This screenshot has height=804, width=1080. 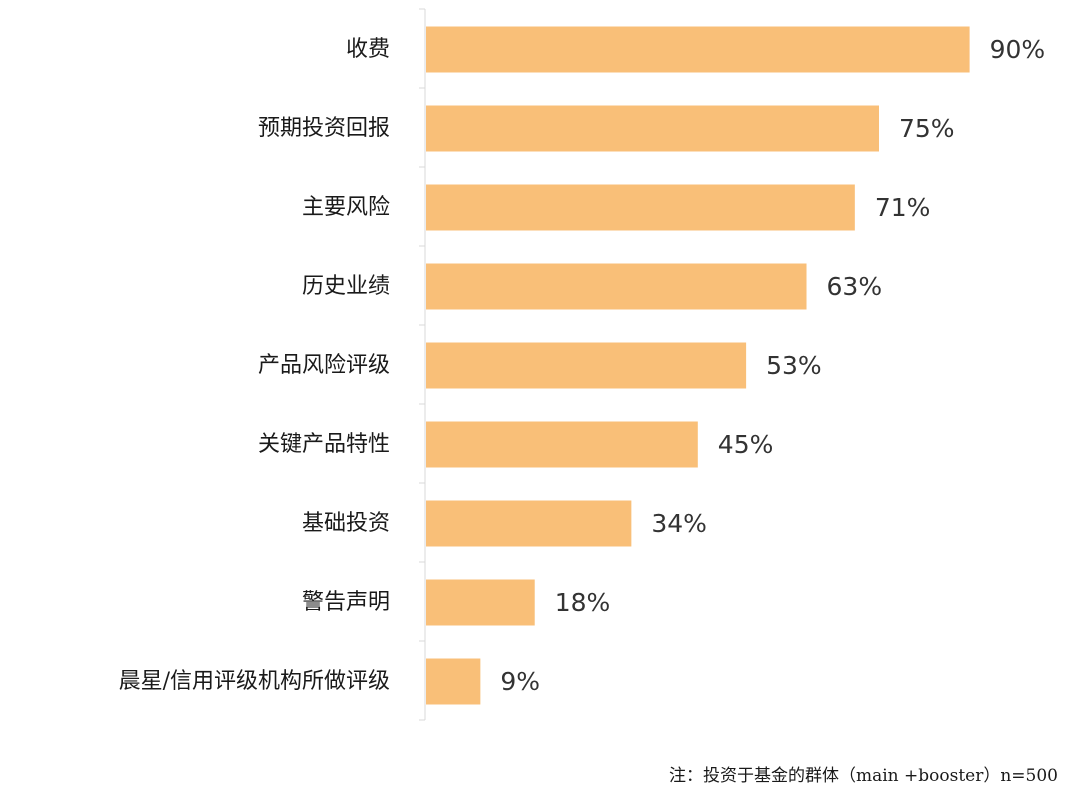 What do you see at coordinates (903, 207) in the screenshot?
I see `value-label: 71%` at bounding box center [903, 207].